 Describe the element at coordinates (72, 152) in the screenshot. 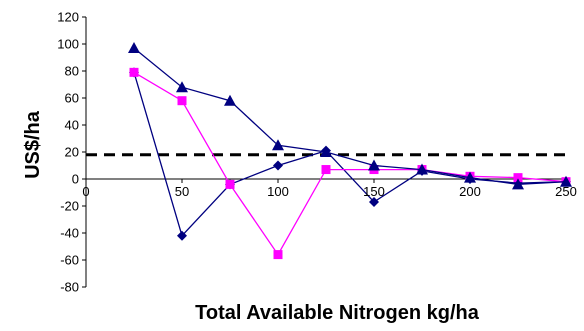

I see `y-tick-label: 20` at that location.